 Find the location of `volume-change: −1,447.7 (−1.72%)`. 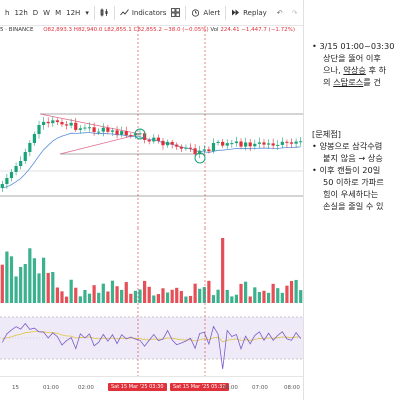

volume-change: −1,447.7 (−1.72%) is located at coordinates (268, 30).